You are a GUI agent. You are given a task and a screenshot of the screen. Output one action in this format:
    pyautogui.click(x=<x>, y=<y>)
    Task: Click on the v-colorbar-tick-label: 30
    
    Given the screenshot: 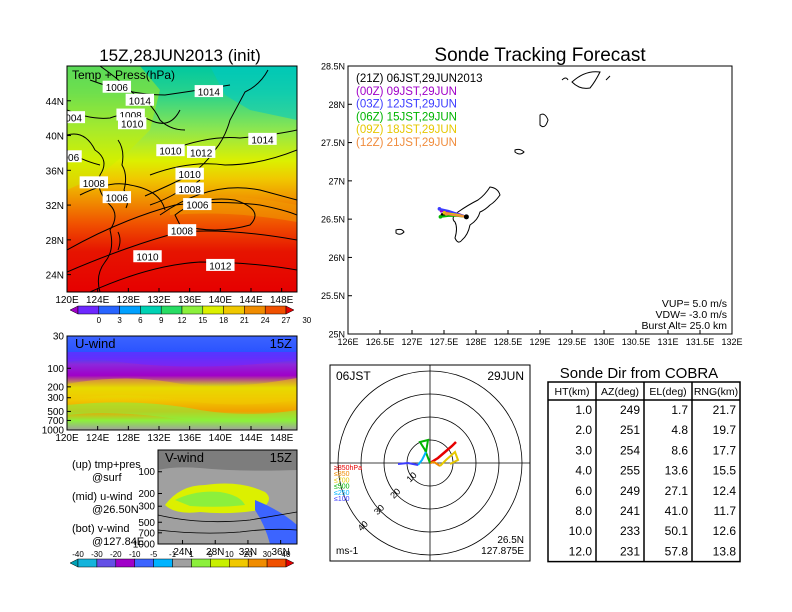 What is the action you would take?
    pyautogui.click(x=267, y=554)
    